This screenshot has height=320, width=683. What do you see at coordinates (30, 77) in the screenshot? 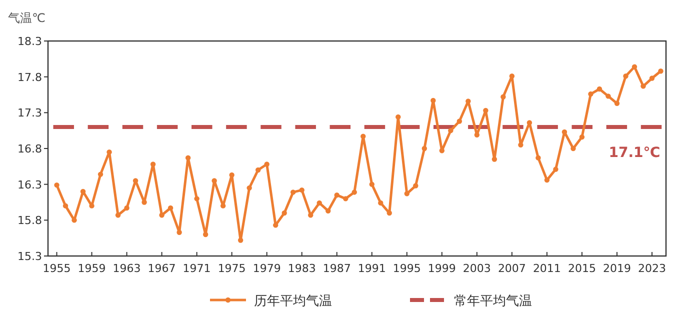
I see `y-tick-label: 17.8` at bounding box center [30, 77].